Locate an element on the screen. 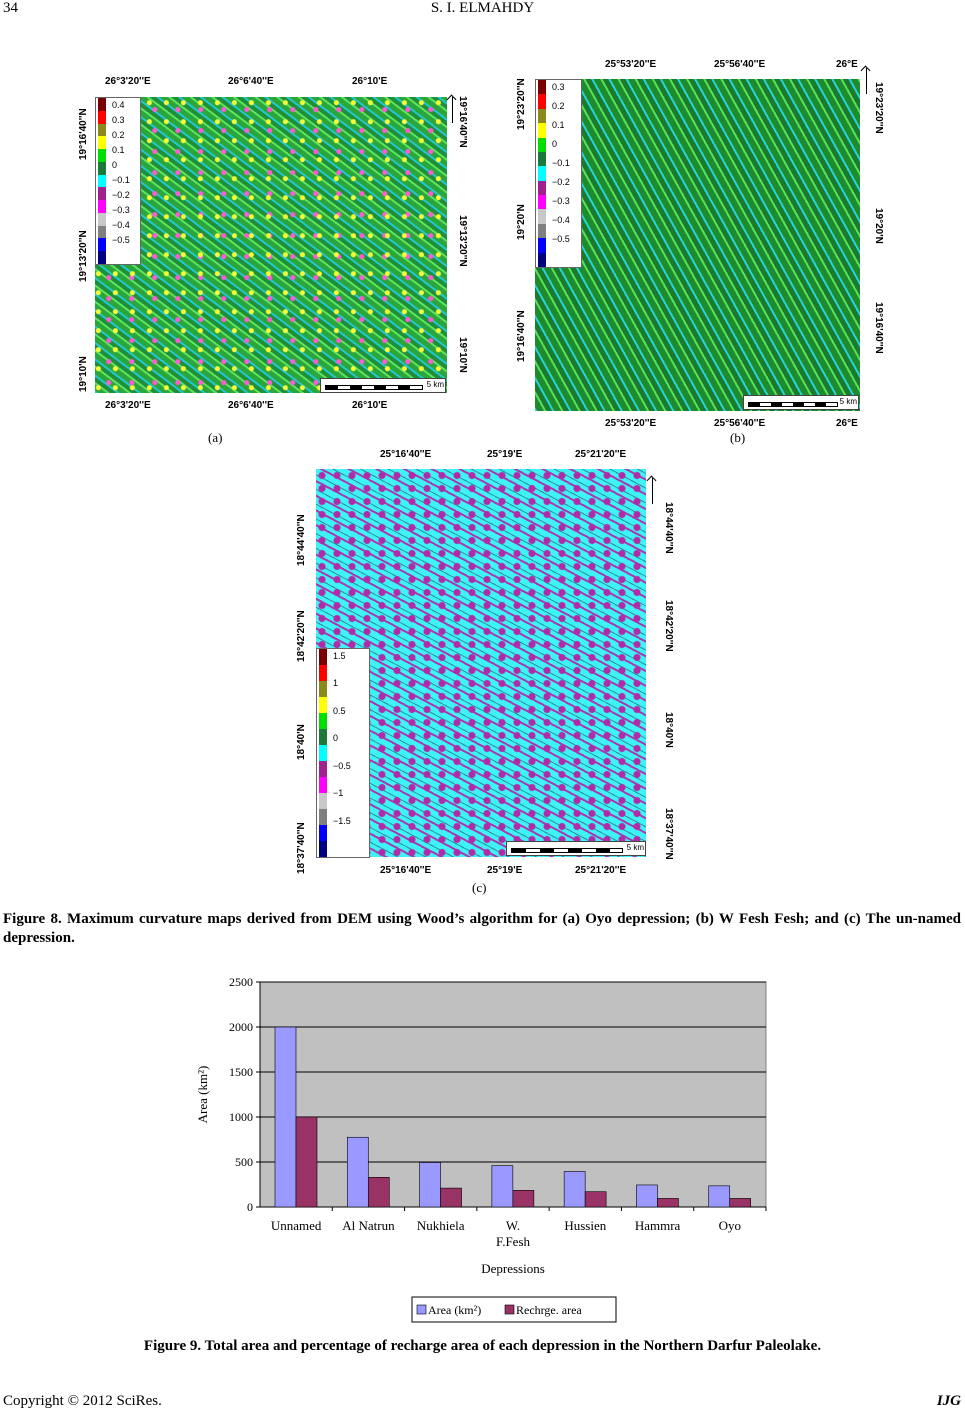  map-a-scale-bar: 5 km is located at coordinates (383, 385).